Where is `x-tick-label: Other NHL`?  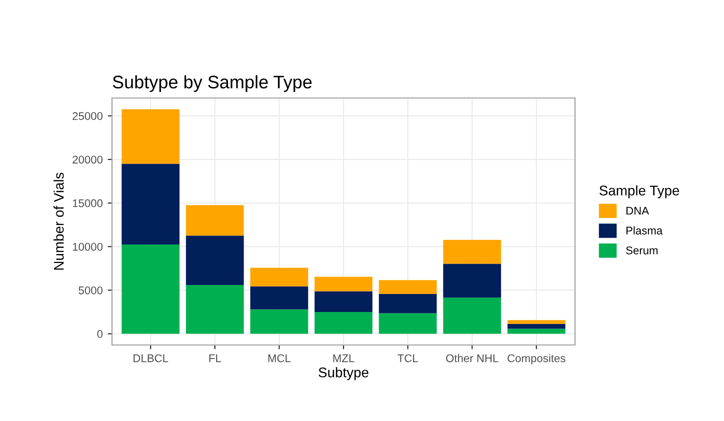 x-tick-label: Other NHL is located at coordinates (472, 358).